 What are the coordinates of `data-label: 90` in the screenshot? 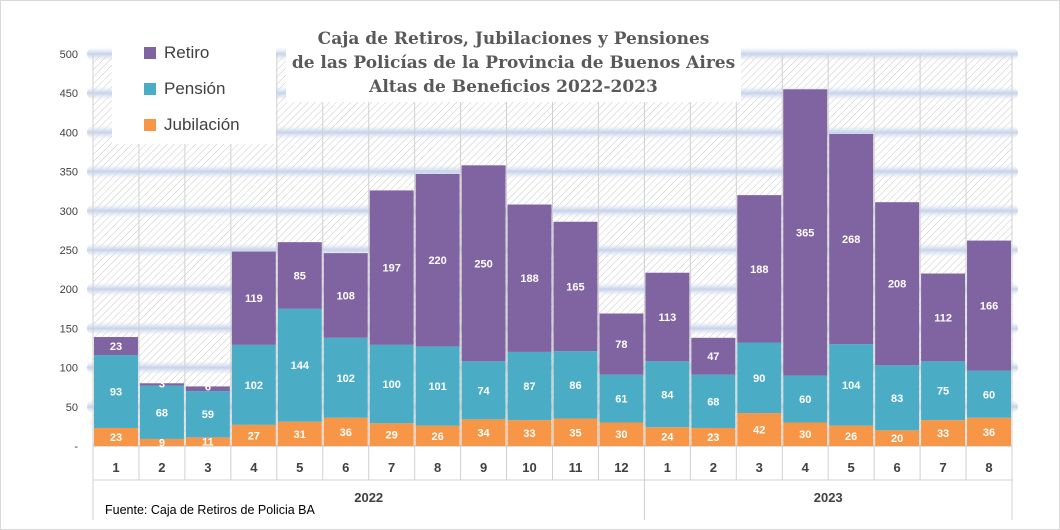 It's located at (759, 379).